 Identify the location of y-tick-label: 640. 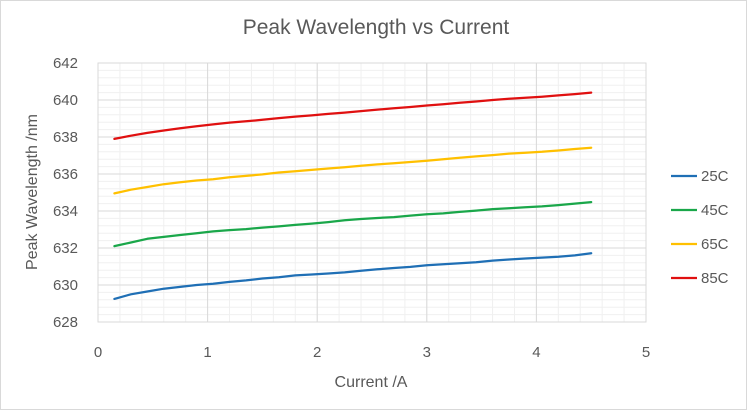
(65, 100).